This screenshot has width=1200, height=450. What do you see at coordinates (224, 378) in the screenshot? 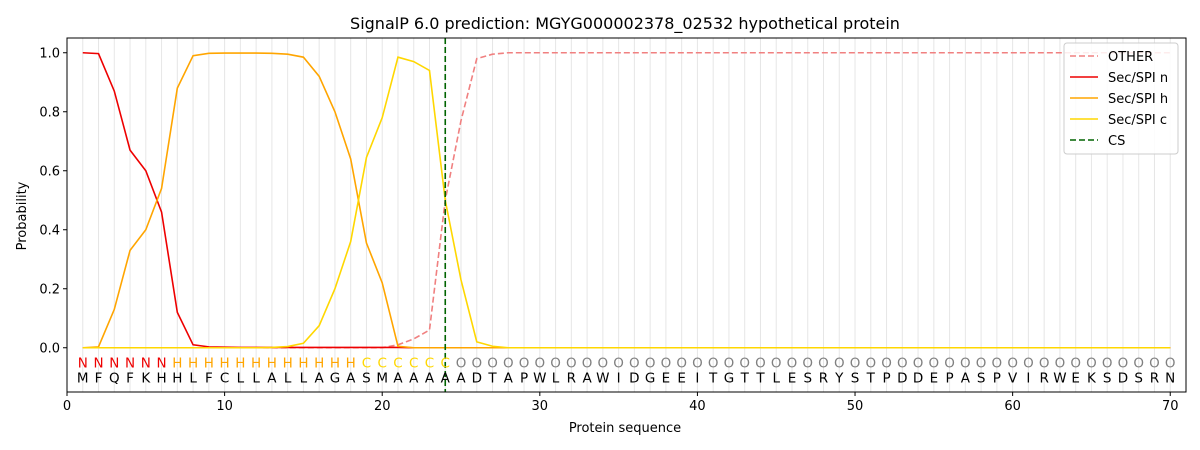
I see `residue-letter: C` at bounding box center [224, 378].